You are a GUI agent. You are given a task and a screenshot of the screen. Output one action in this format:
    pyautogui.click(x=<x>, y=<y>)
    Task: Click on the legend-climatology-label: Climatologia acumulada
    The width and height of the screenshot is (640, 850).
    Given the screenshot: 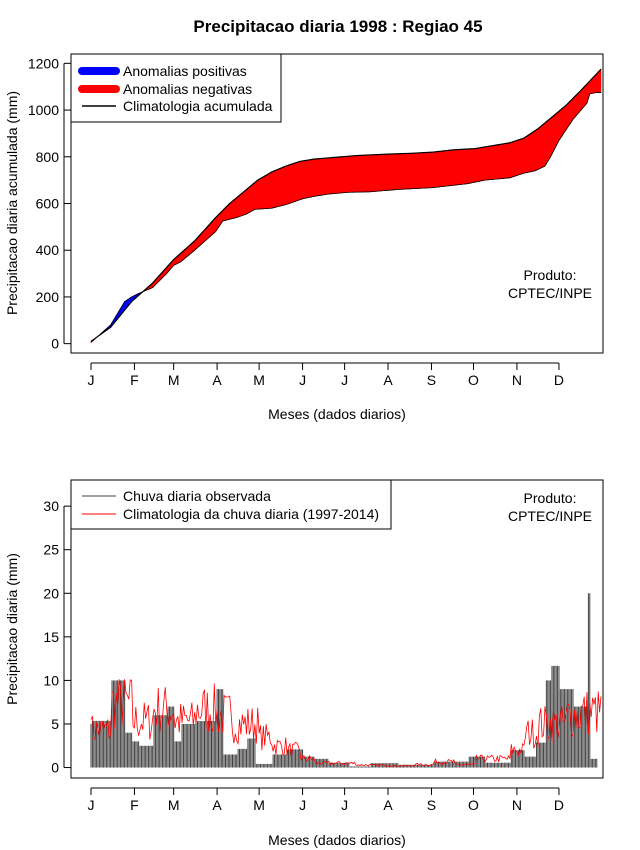 What is the action you would take?
    pyautogui.click(x=198, y=106)
    